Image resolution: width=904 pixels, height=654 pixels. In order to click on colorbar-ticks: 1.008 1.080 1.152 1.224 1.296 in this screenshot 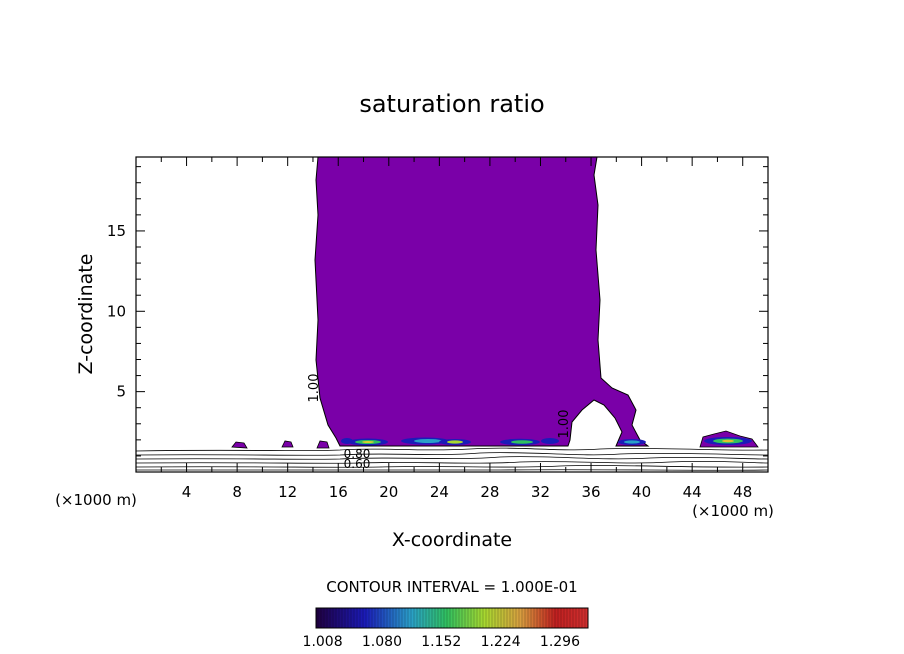, I will do `click(442, 642)`.